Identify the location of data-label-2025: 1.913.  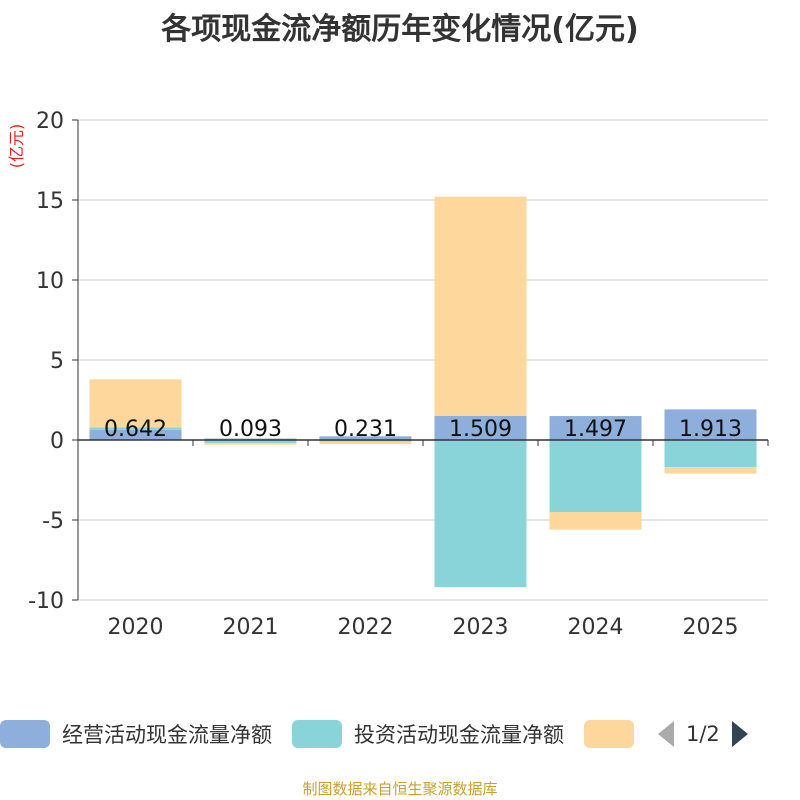
(710, 429).